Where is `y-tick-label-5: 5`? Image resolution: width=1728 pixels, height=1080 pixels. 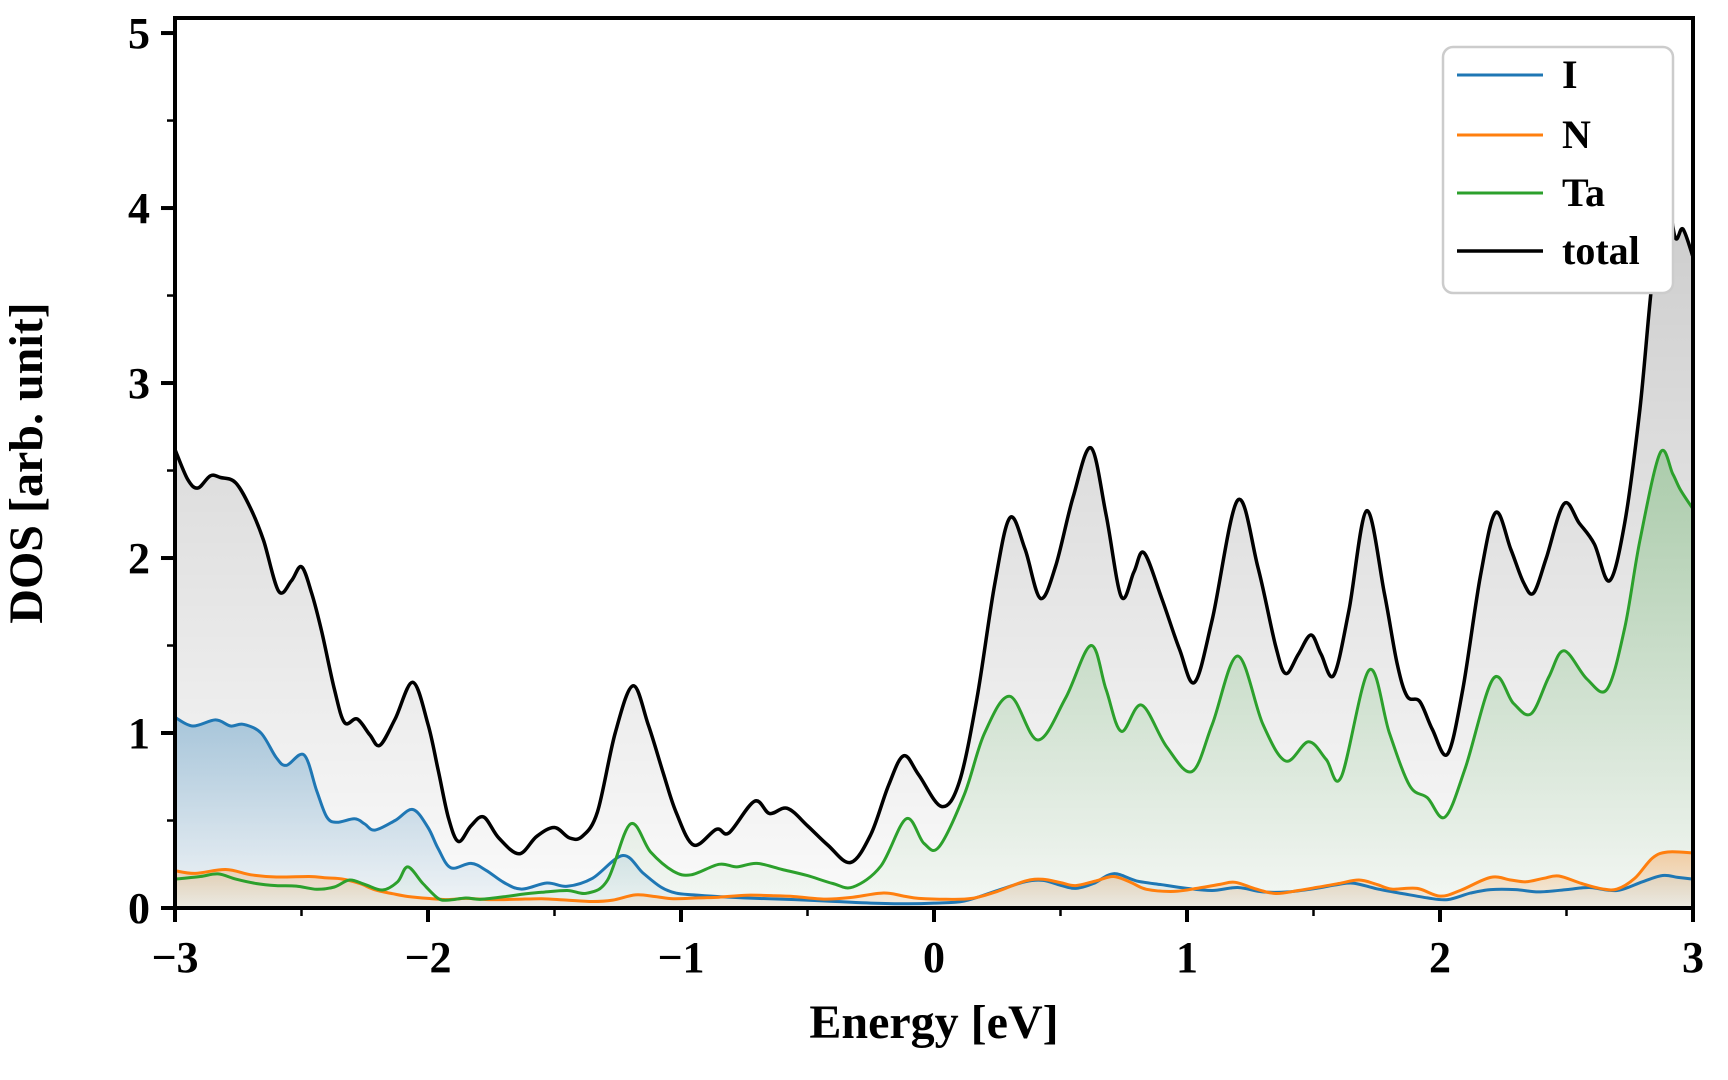
y-tick-label-5: 5 is located at coordinates (139, 33).